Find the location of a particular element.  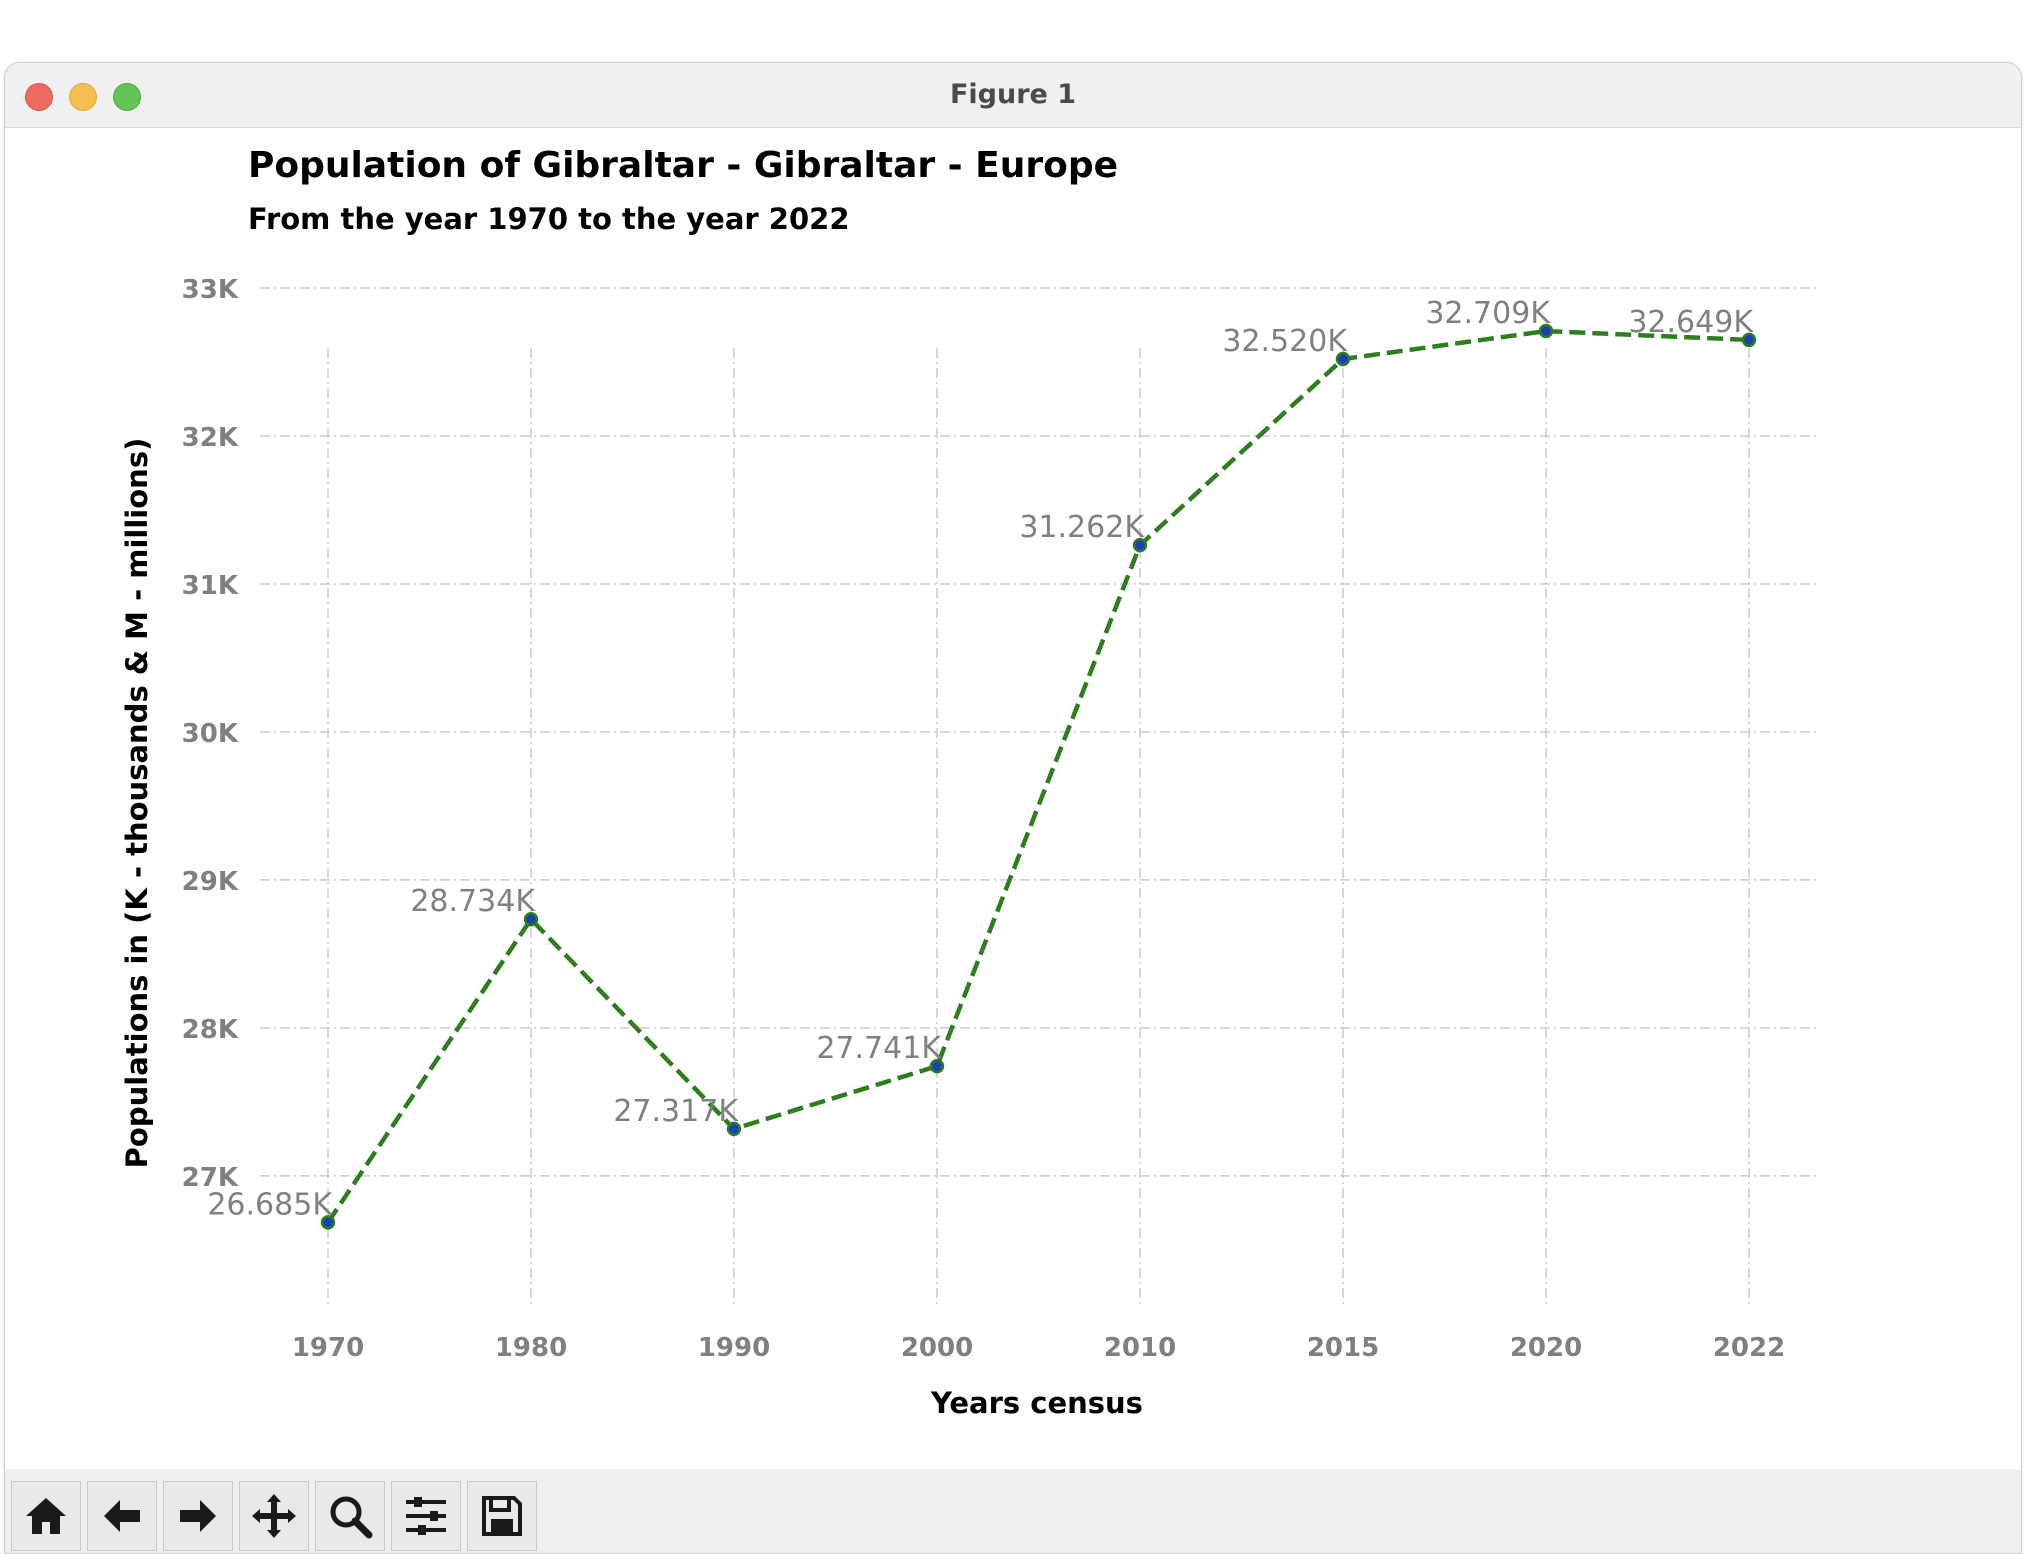

data-label: 32.709K is located at coordinates (1488, 313).